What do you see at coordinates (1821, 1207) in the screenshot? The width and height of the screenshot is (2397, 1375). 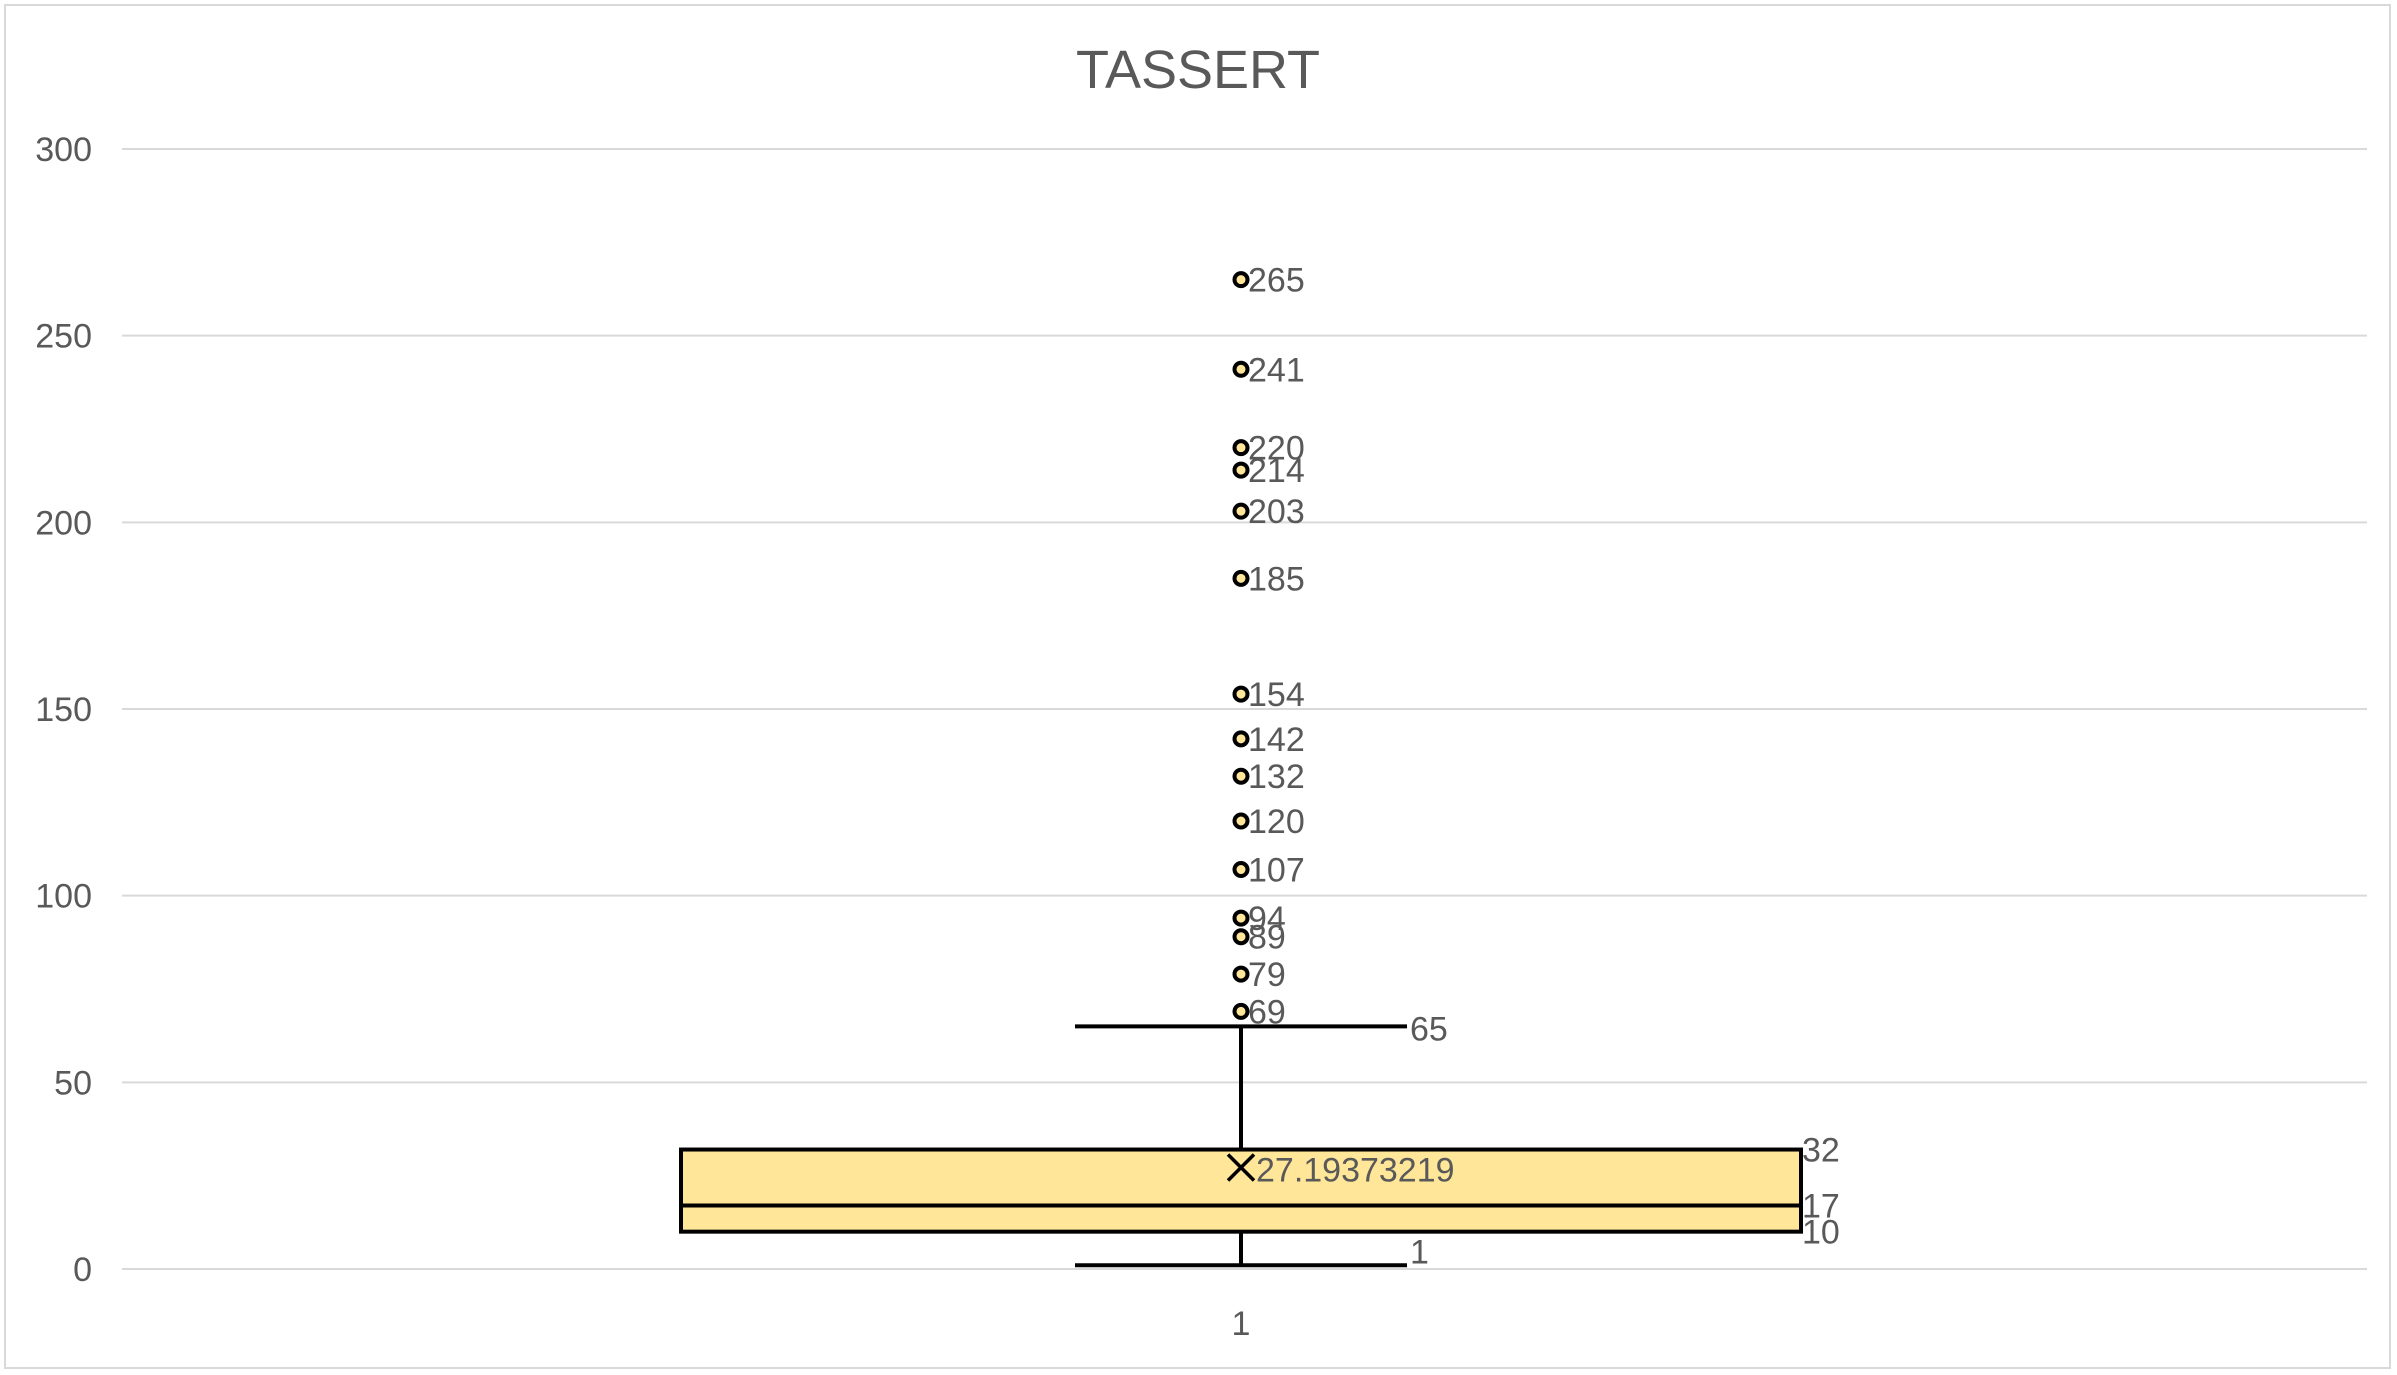 I see `median-label: 17` at bounding box center [1821, 1207].